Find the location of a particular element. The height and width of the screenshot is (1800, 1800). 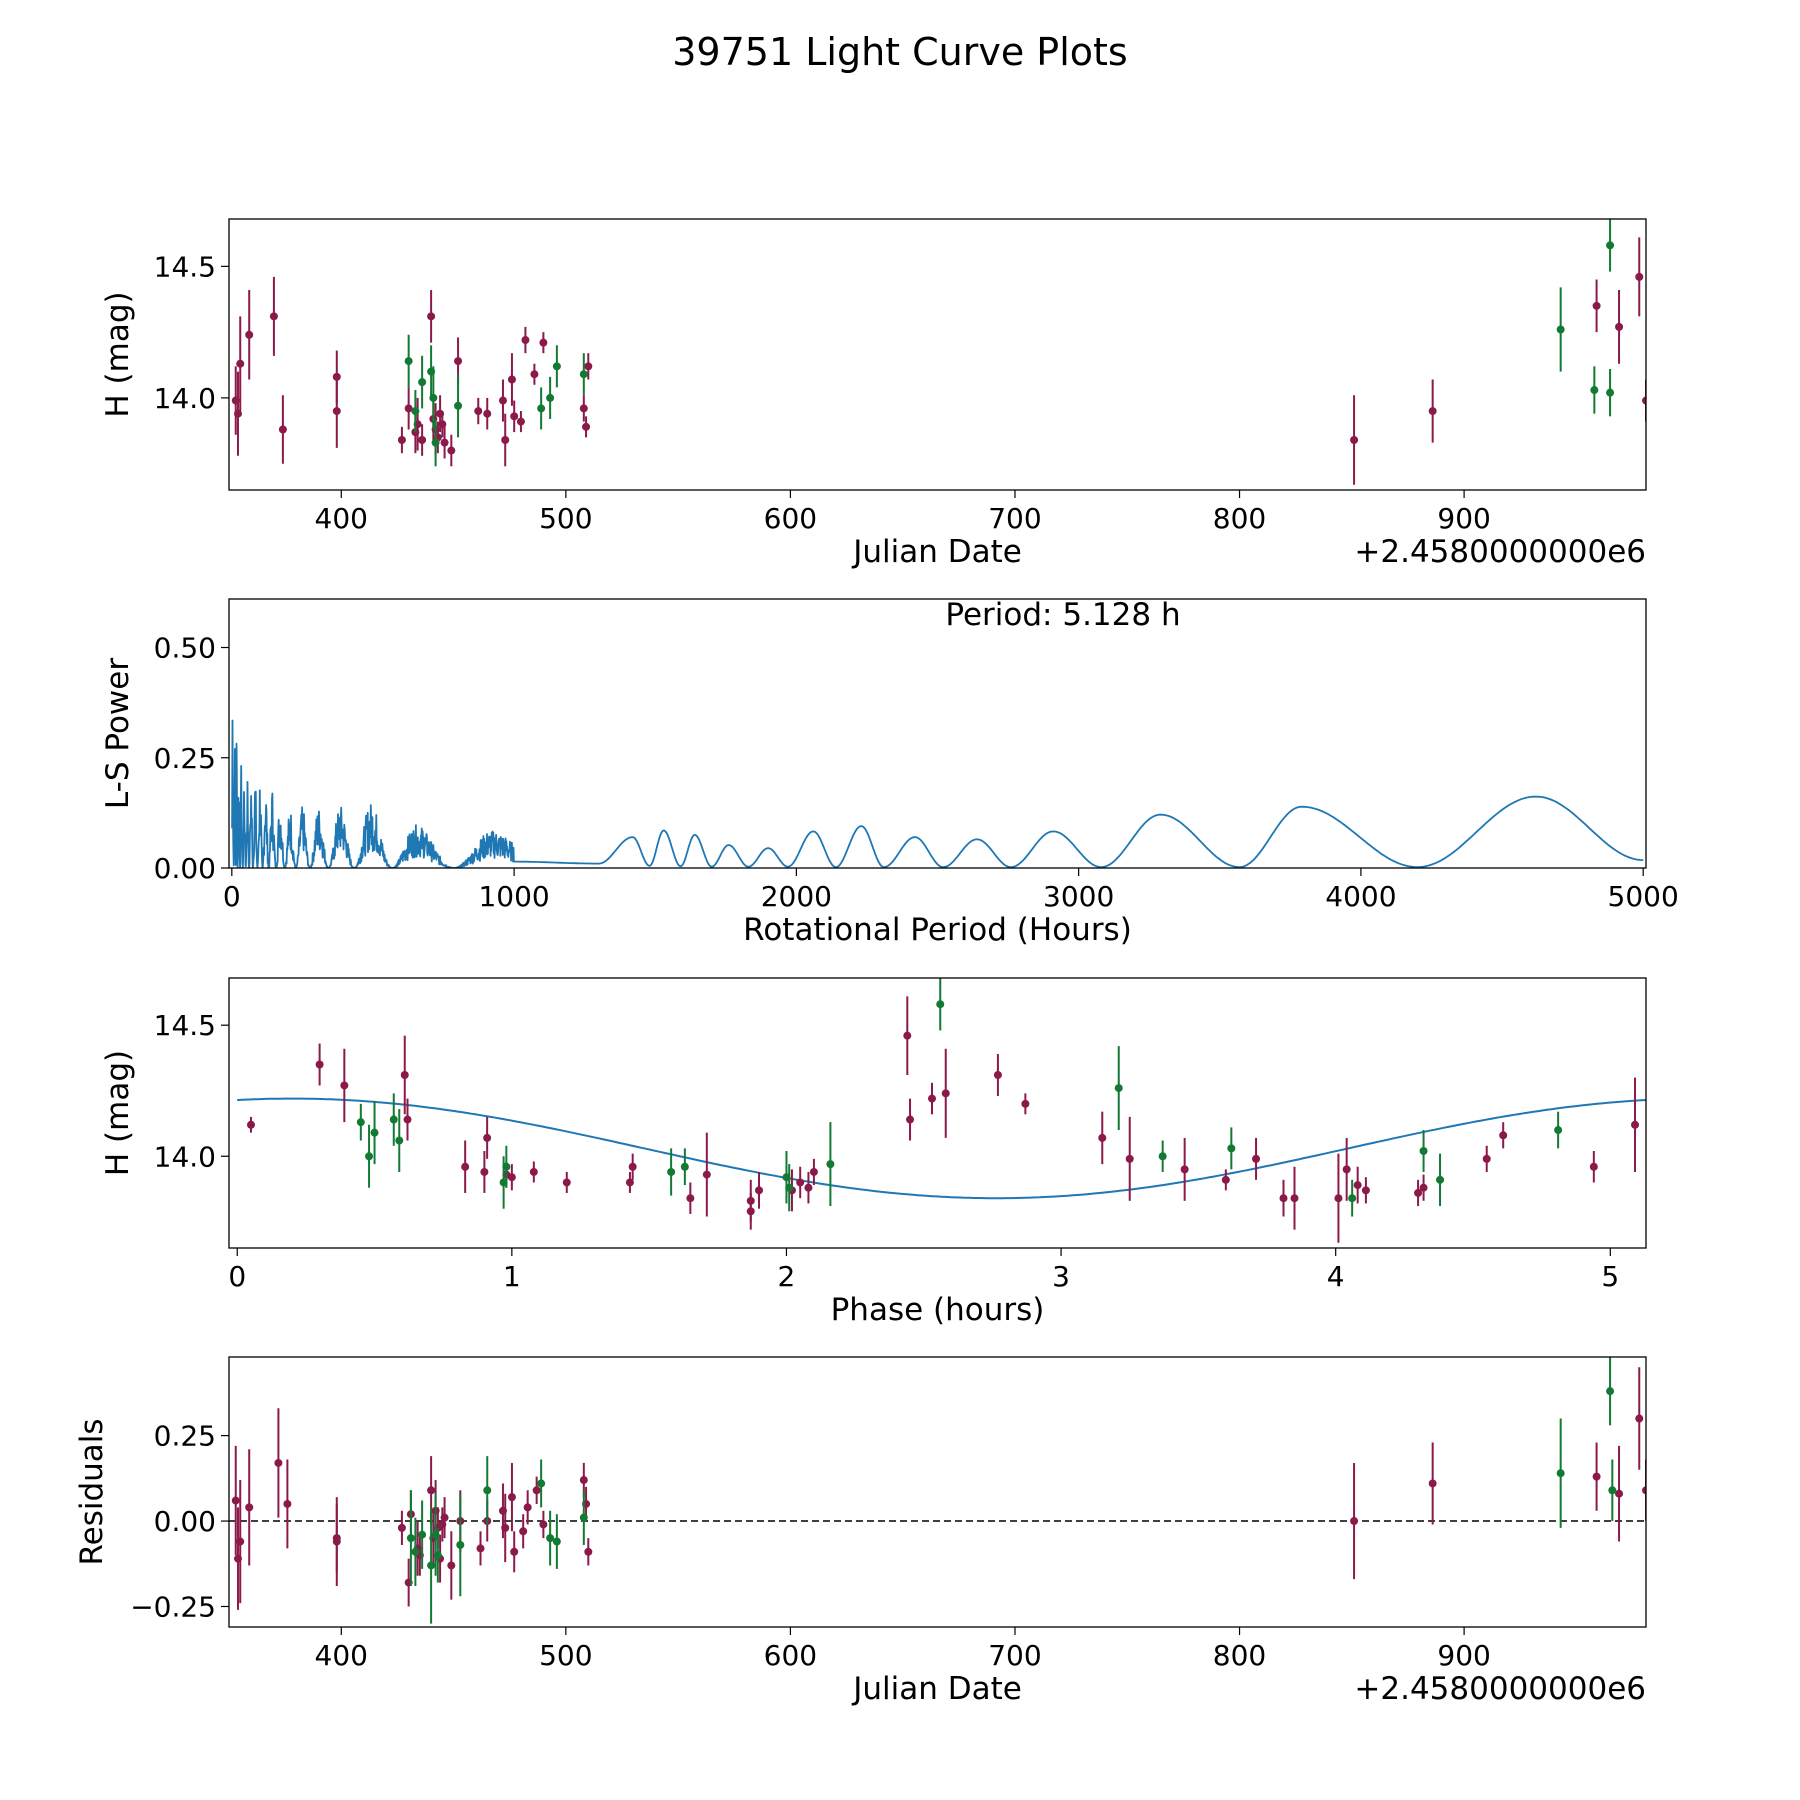

y-tick-label: 0.50 is located at coordinates (185, 648).